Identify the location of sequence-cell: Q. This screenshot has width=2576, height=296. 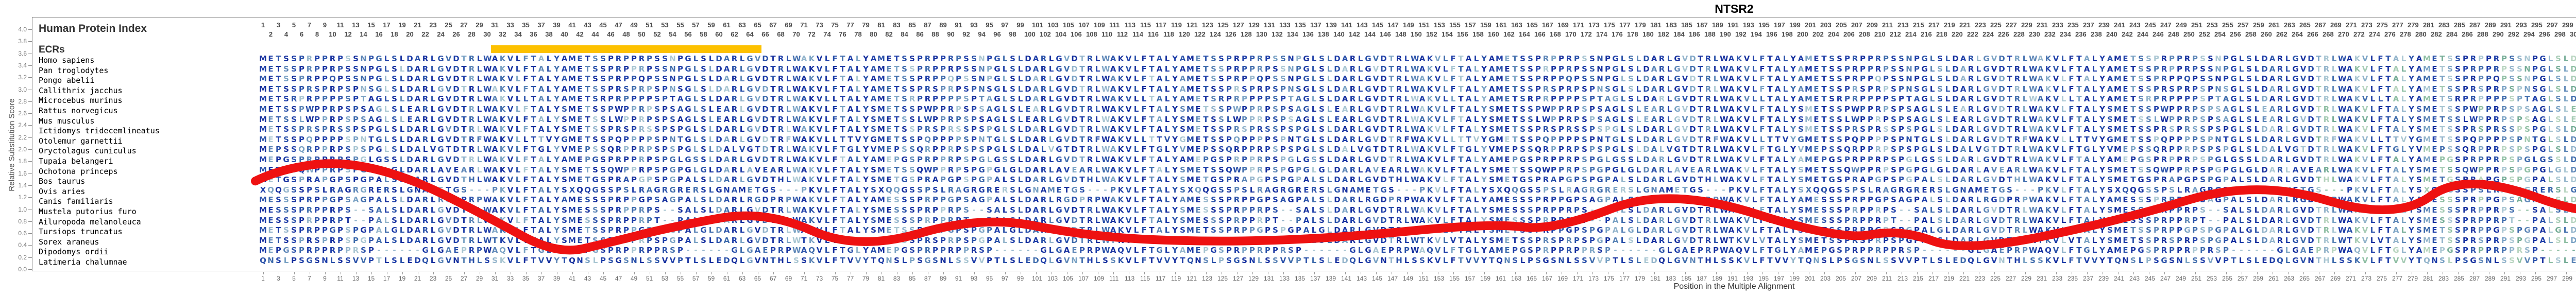
(309, 139).